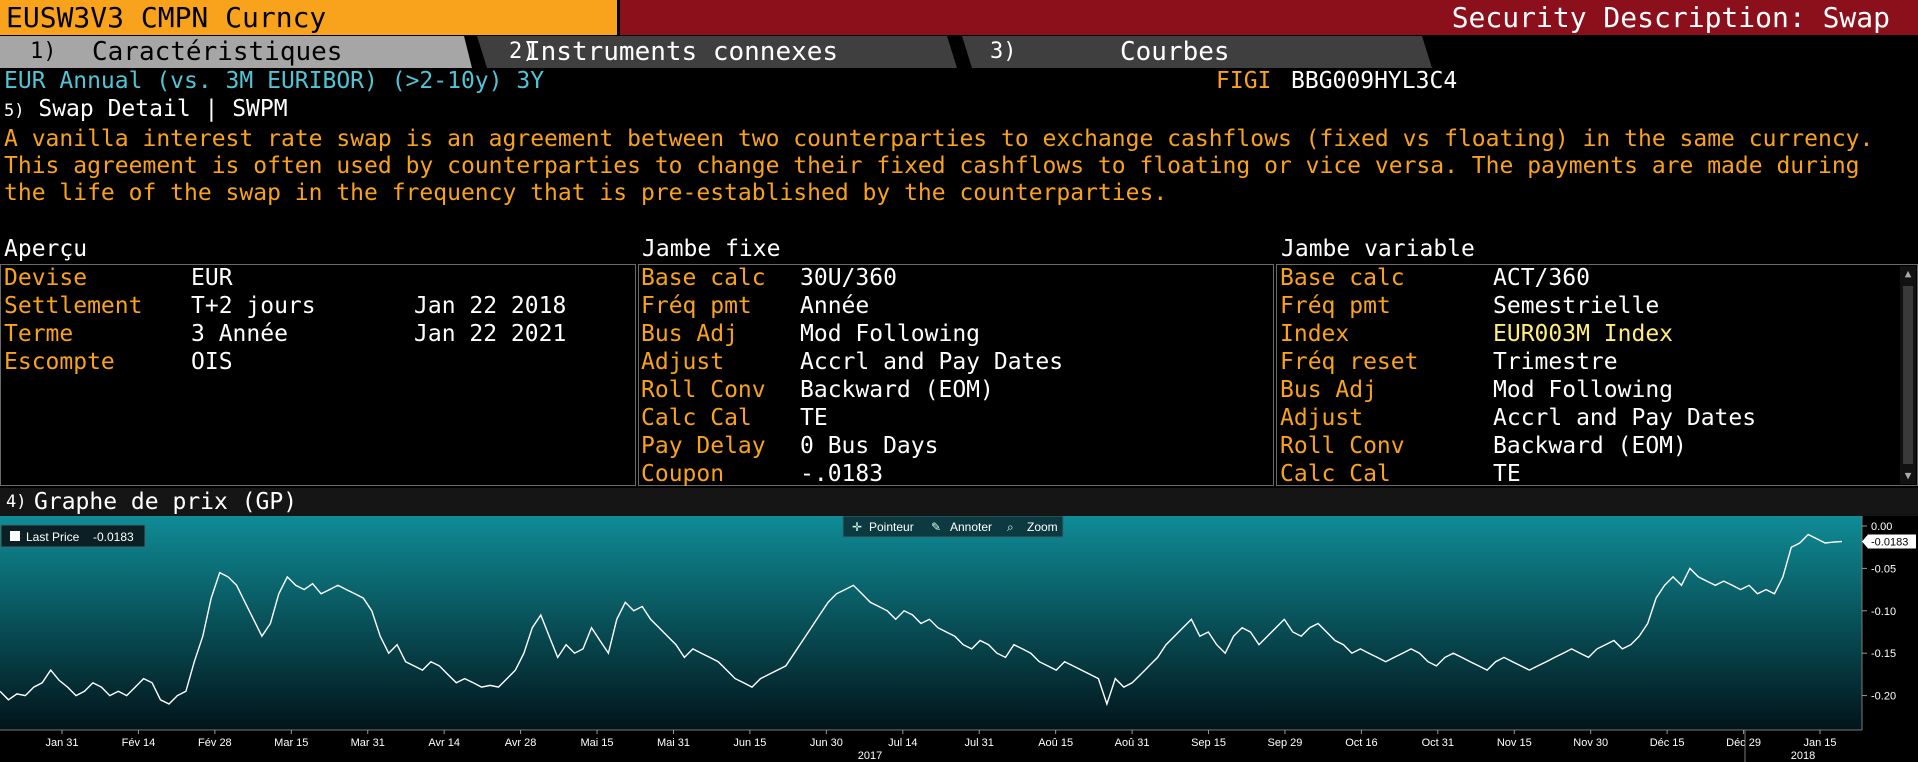 This screenshot has width=1918, height=762. Describe the element at coordinates (139, 743) in the screenshot. I see `x-tick-label: Fév 14` at that location.